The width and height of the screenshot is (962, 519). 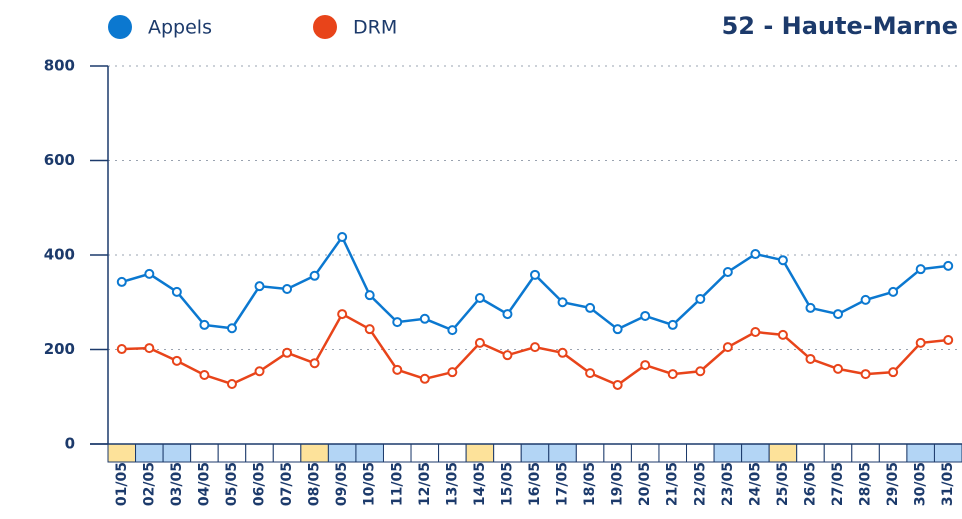 What do you see at coordinates (59, 255) in the screenshot?
I see `y-tick-label: 400` at bounding box center [59, 255].